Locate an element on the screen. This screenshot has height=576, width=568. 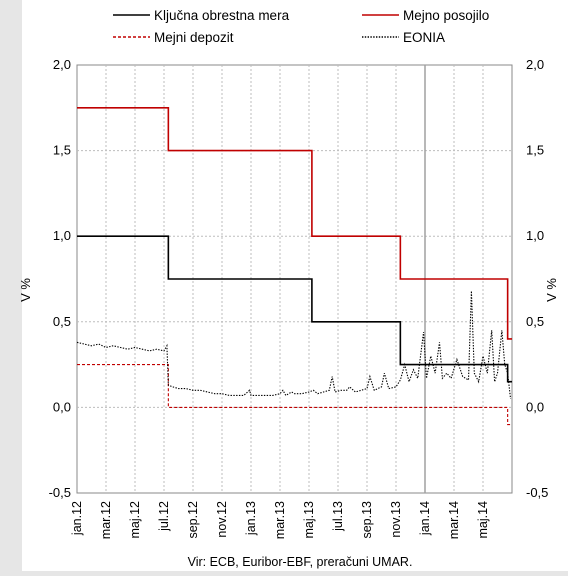
y-axis-label-right: V % is located at coordinates (551, 290).